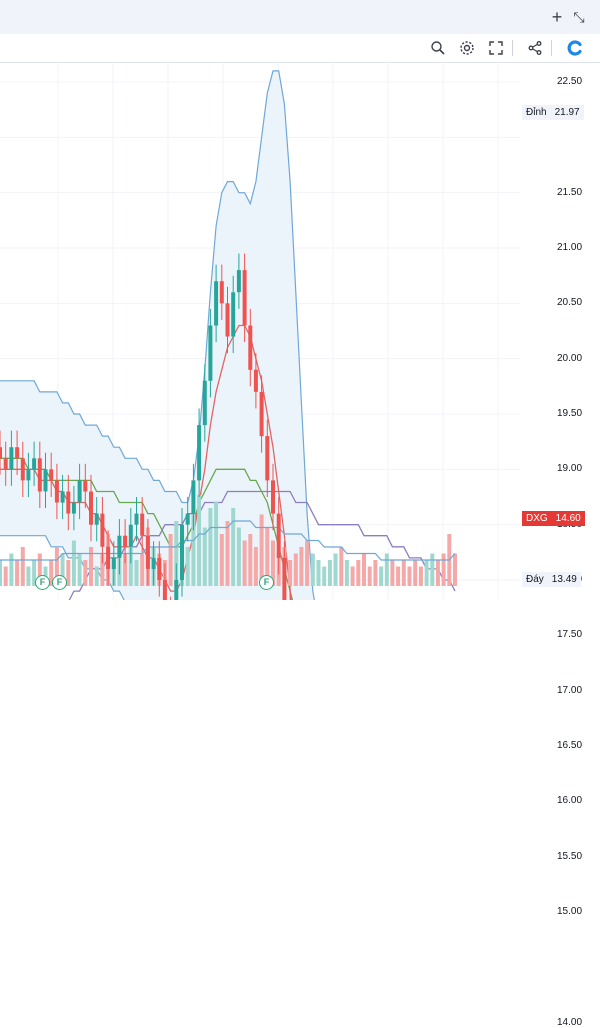 The image size is (600, 1028). I want to click on price-tick-label: 15.00, so click(570, 912).